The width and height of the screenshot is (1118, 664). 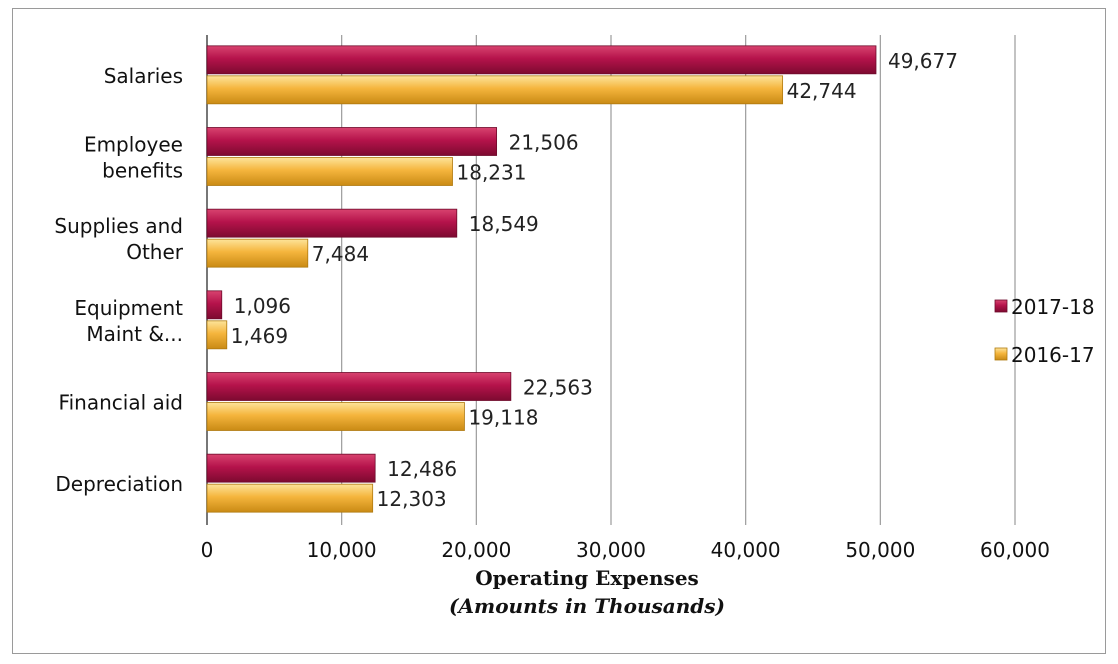 What do you see at coordinates (544, 143) in the screenshot?
I see `data-label: 21,506` at bounding box center [544, 143].